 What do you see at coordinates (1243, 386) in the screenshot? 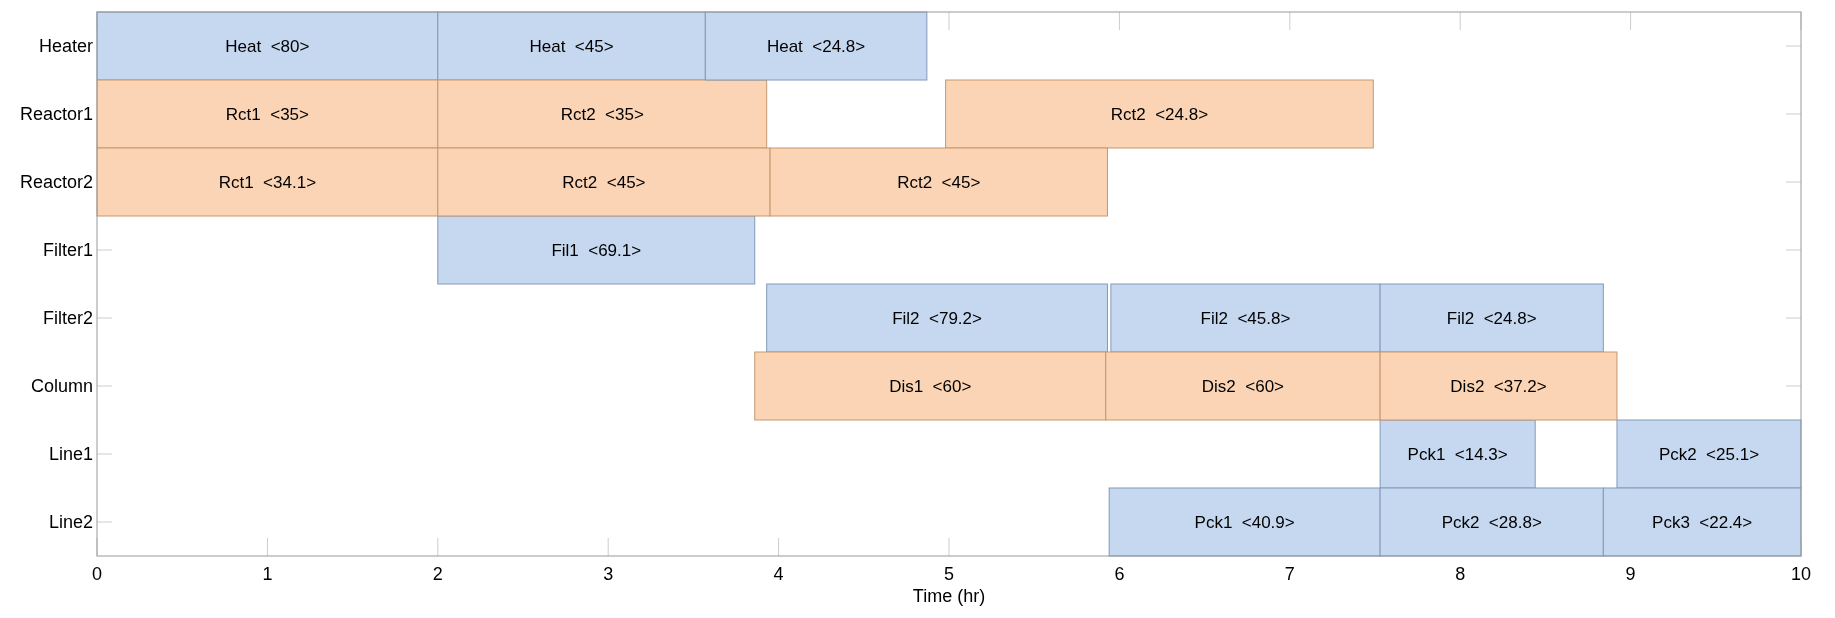
I see `data-label: Dis2 <60>` at bounding box center [1243, 386].